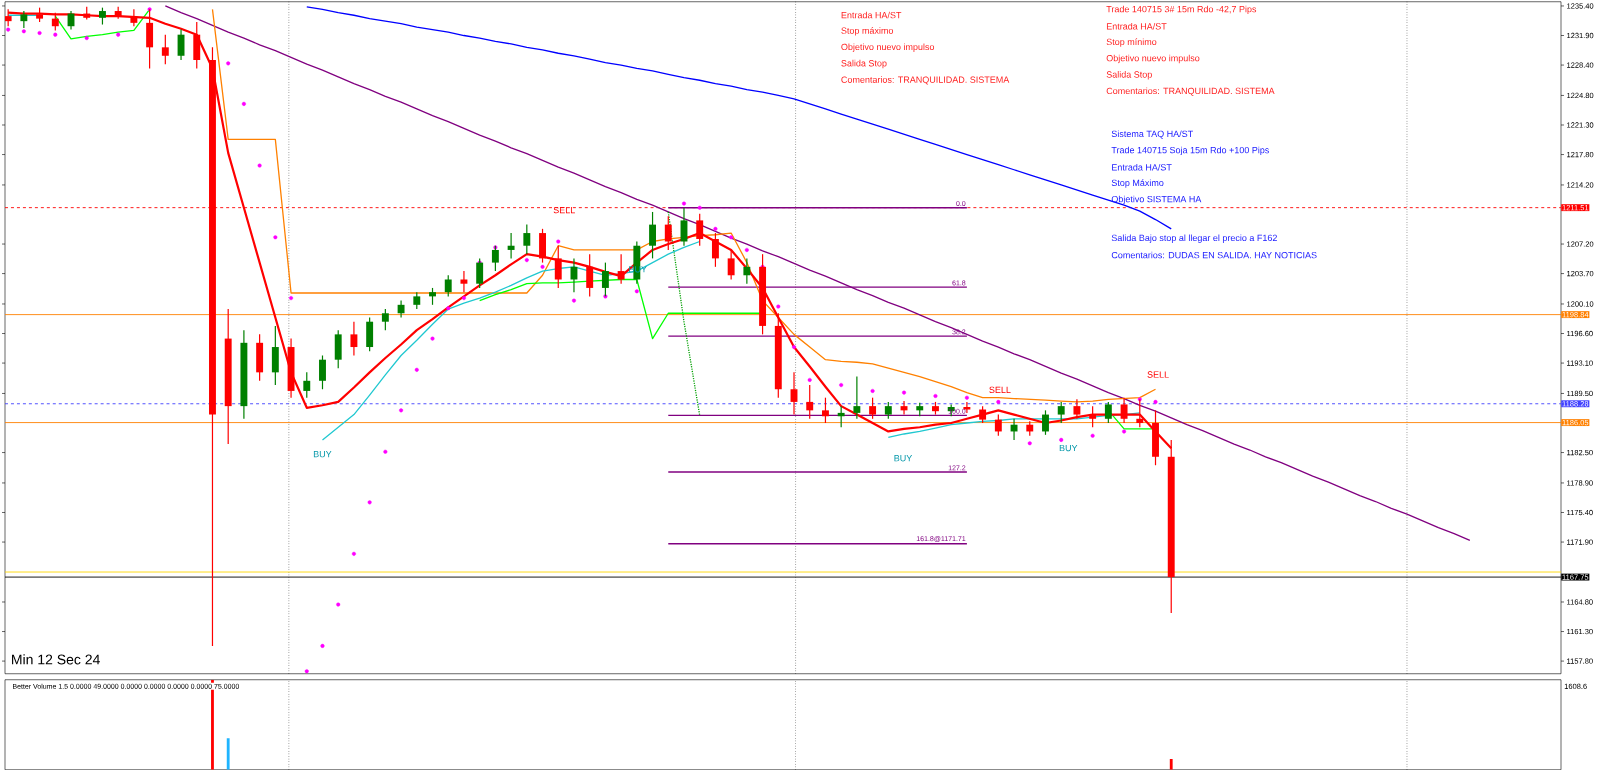  What do you see at coordinates (1181, 10) in the screenshot?
I see `annotation: Trade 140715 3# 15m Rdo -42,7 Pips` at bounding box center [1181, 10].